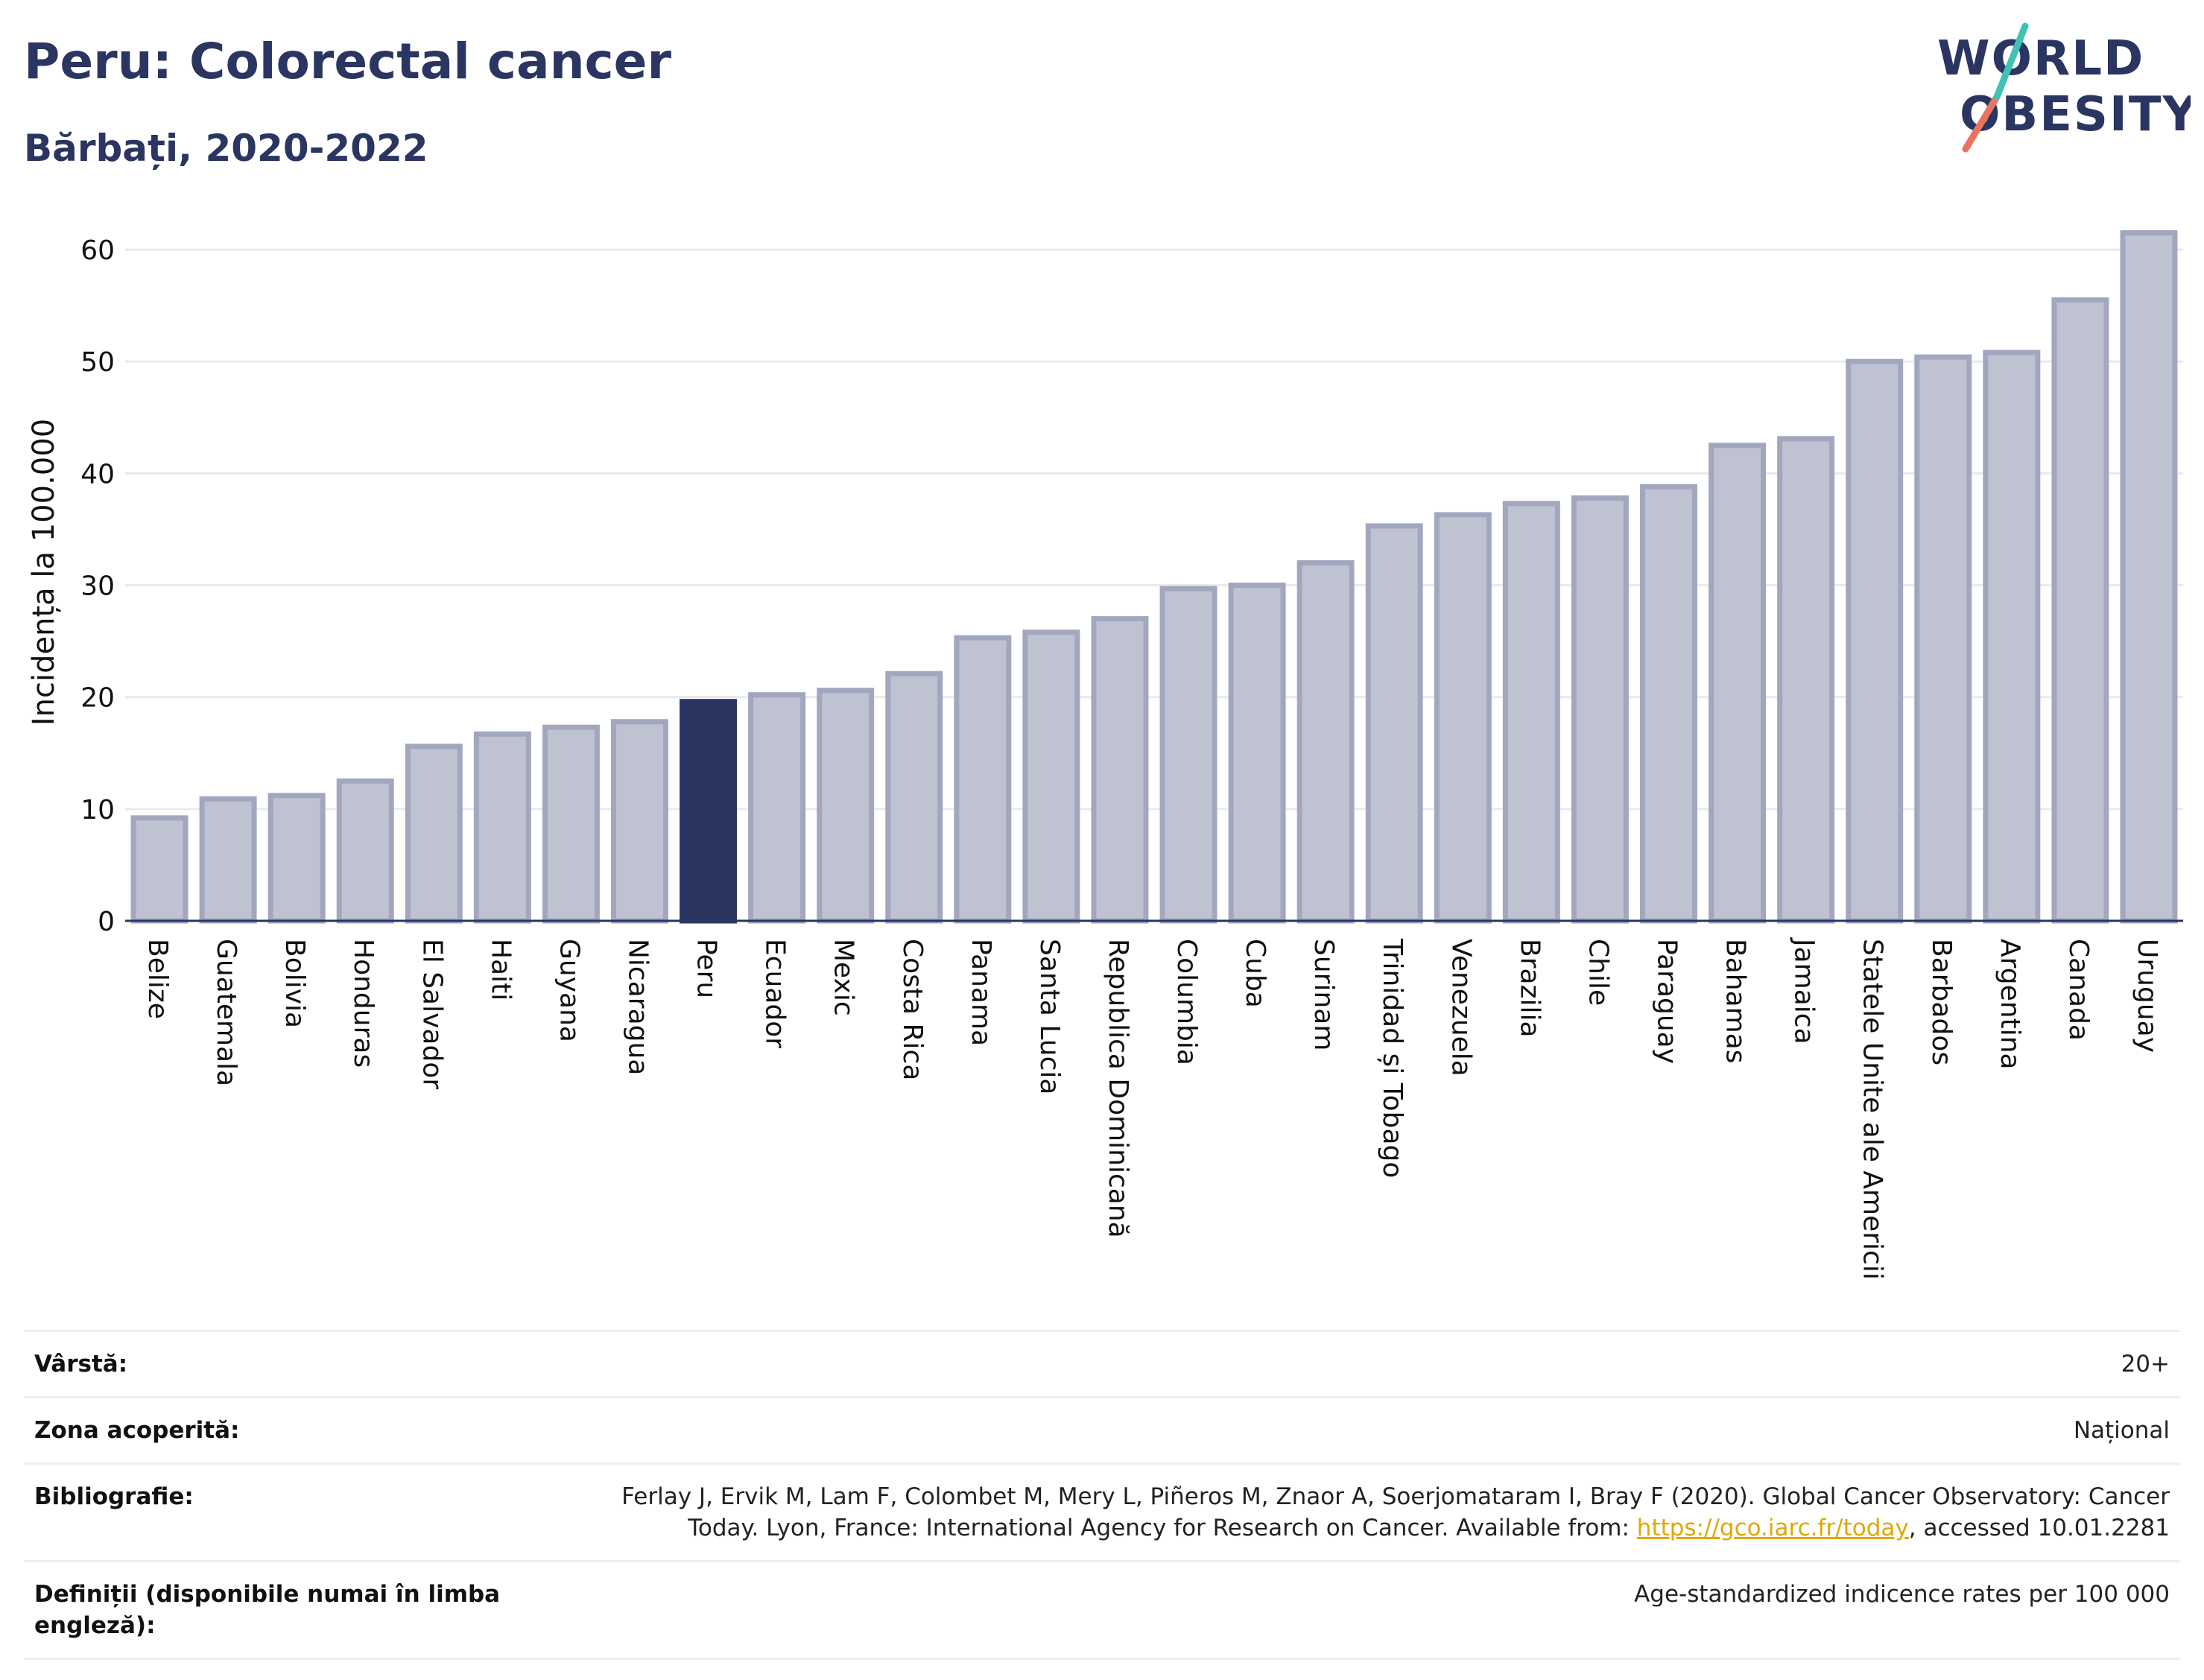  What do you see at coordinates (638, 1007) in the screenshot?
I see `x-tick-label: Nicaragua` at bounding box center [638, 1007].